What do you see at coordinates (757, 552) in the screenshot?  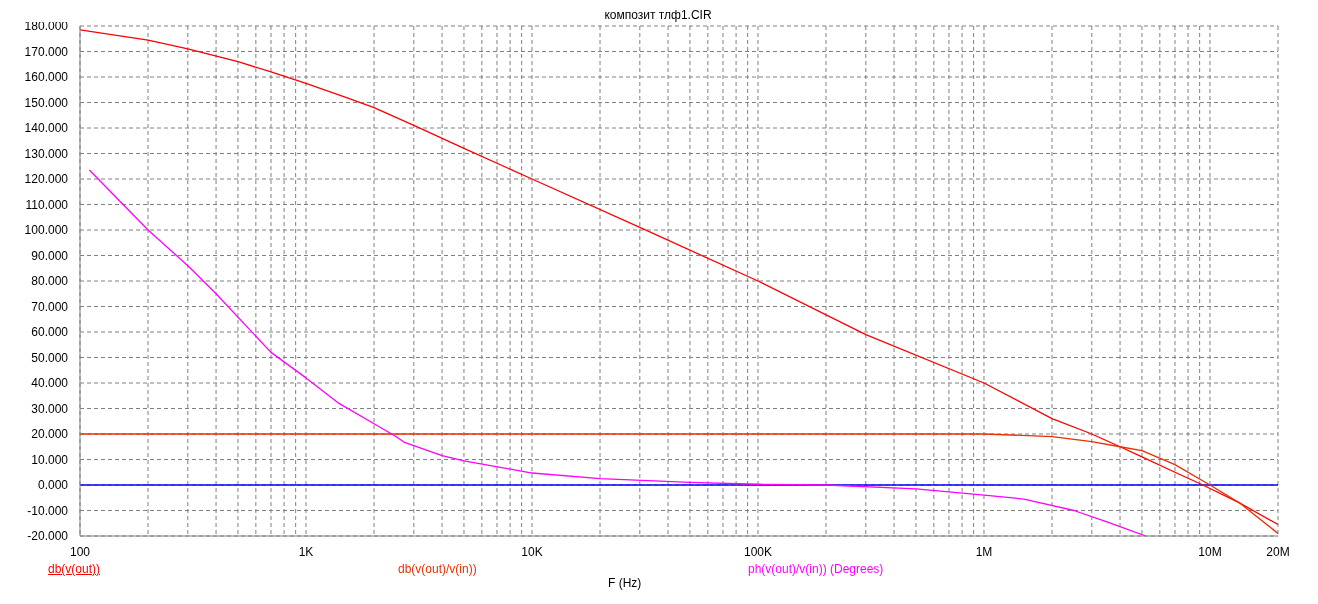 I see `x-tick-label: 100K` at bounding box center [757, 552].